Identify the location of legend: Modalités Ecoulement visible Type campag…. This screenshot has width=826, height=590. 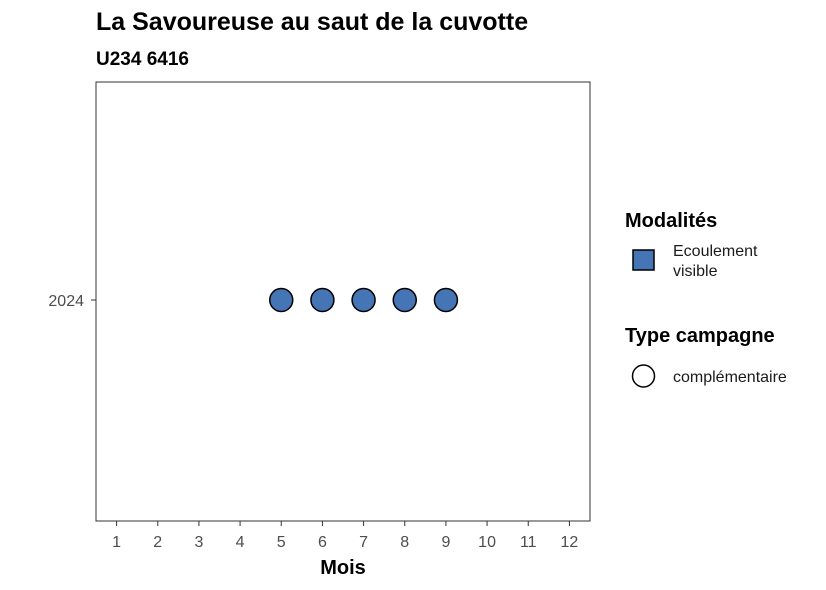
(706, 299).